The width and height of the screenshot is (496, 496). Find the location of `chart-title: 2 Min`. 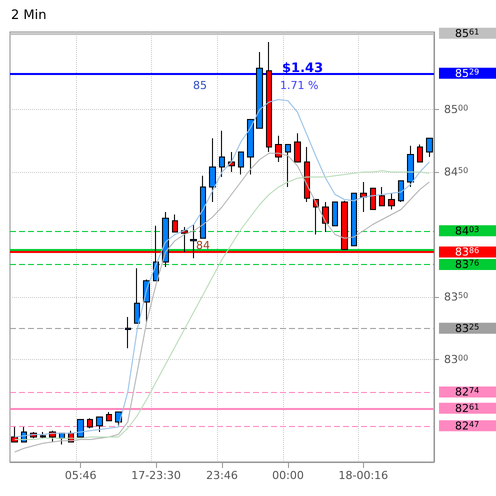

chart-title: 2 Min is located at coordinates (28, 15).